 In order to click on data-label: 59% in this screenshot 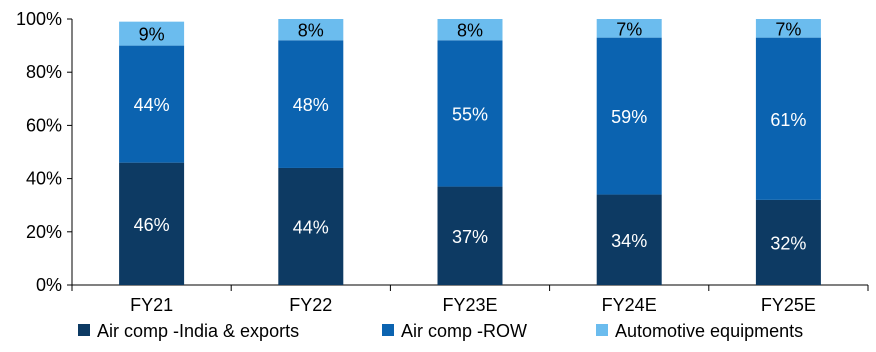, I will do `click(629, 117)`.